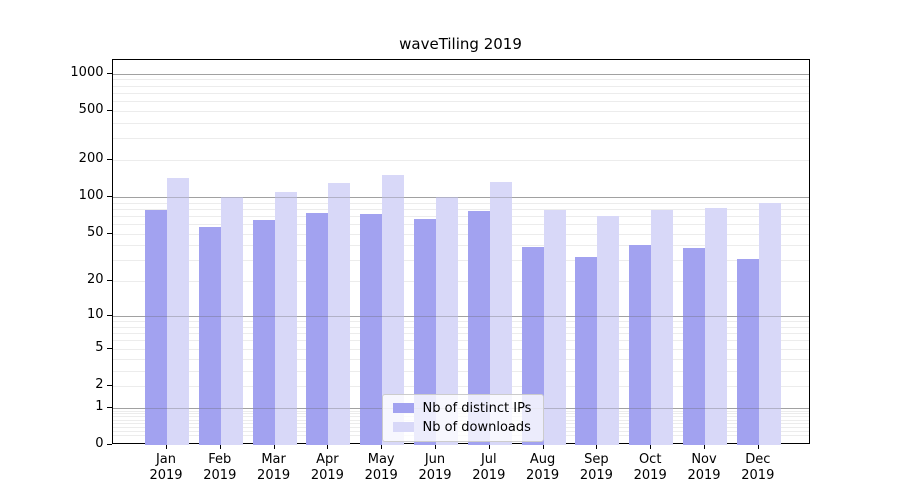  Describe the element at coordinates (95, 280) in the screenshot. I see `y-tick-label: 20` at that location.